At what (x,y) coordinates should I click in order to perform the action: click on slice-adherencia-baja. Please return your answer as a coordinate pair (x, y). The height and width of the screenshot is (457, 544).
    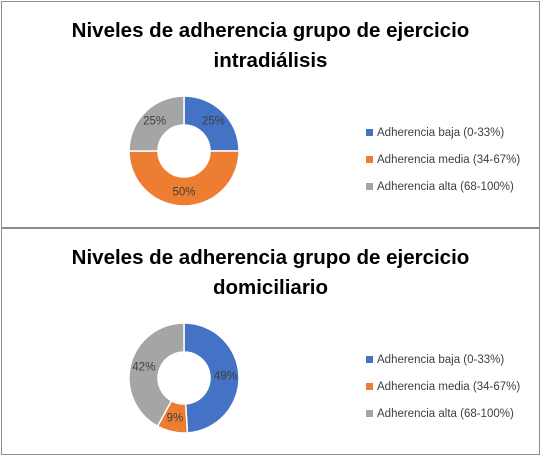
    Looking at the image, I should click on (211, 378).